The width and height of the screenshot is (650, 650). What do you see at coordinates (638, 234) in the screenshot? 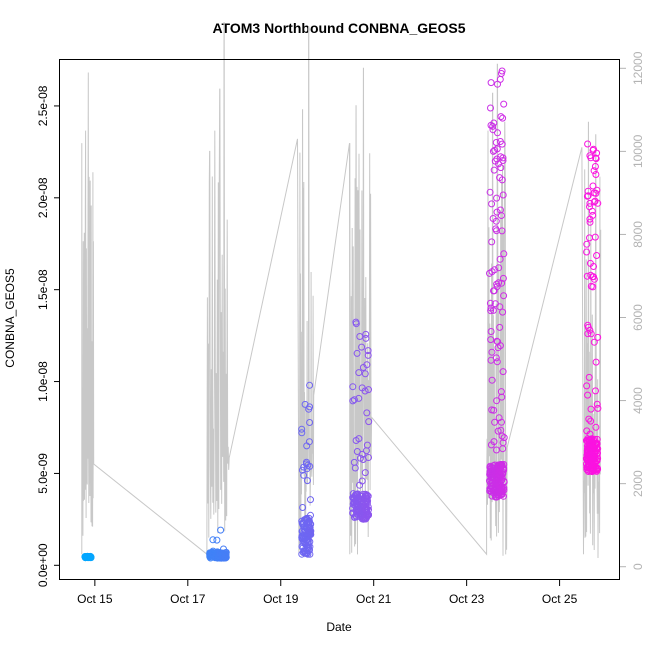
I see `secondary-tick-label: 8000` at bounding box center [638, 234].